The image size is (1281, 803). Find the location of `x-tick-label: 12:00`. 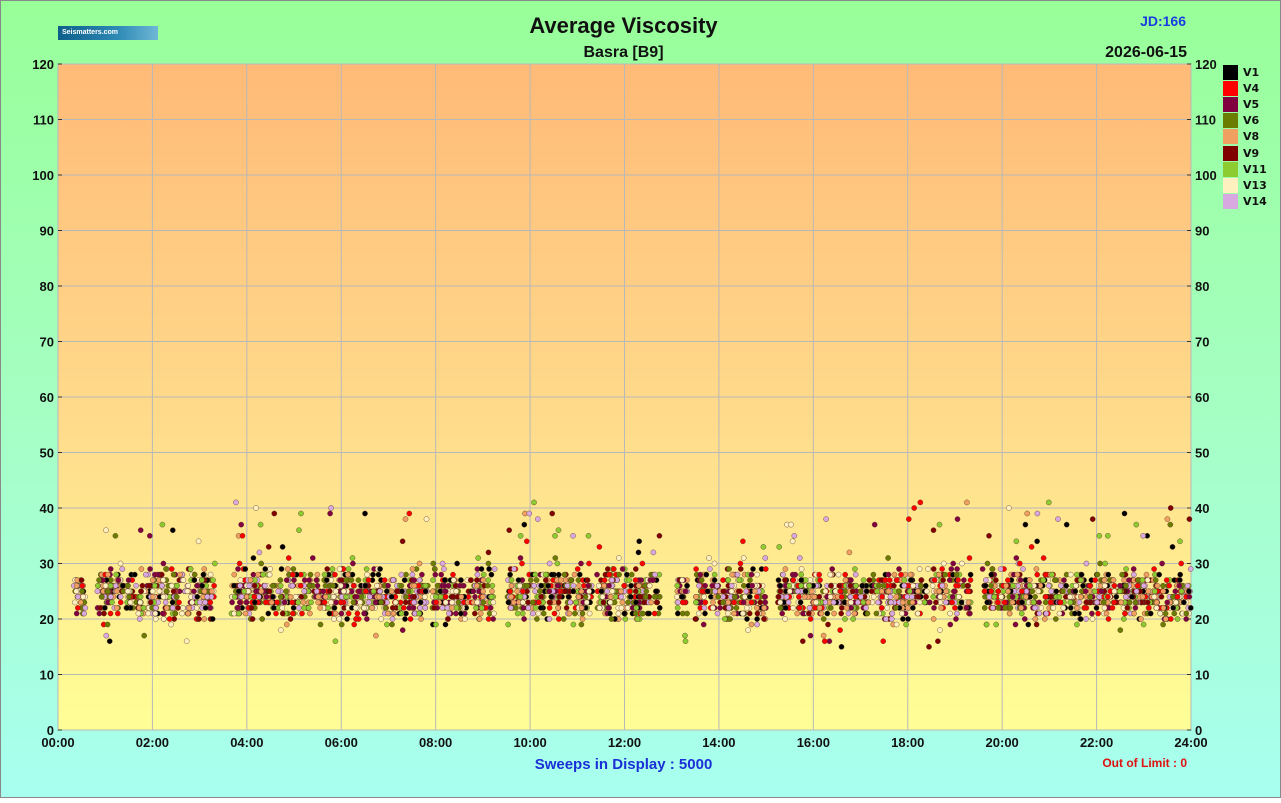

x-tick-label: 12:00 is located at coordinates (624, 742).